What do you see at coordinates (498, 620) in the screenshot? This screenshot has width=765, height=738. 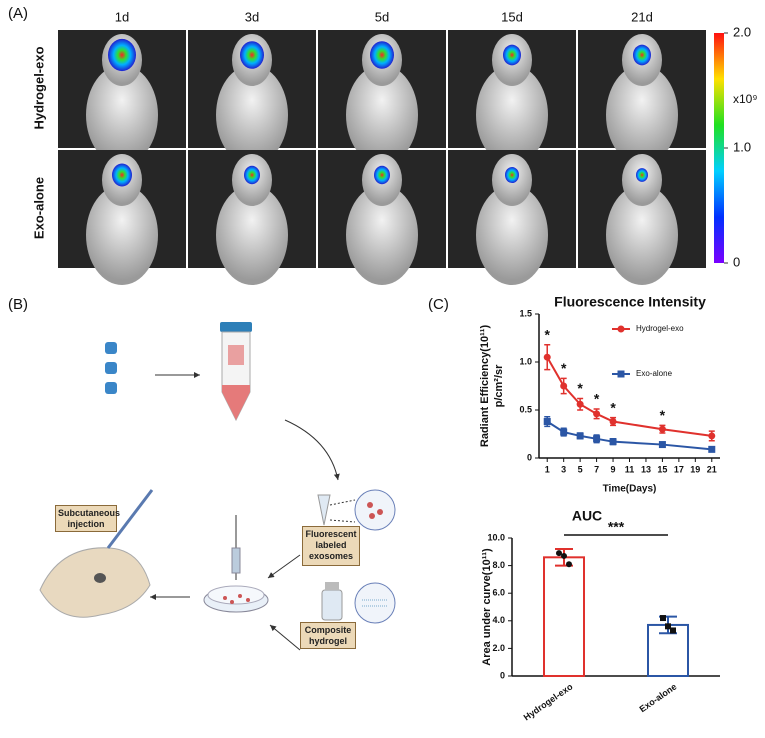 I see `y-tick-label: 4.0` at bounding box center [498, 620].